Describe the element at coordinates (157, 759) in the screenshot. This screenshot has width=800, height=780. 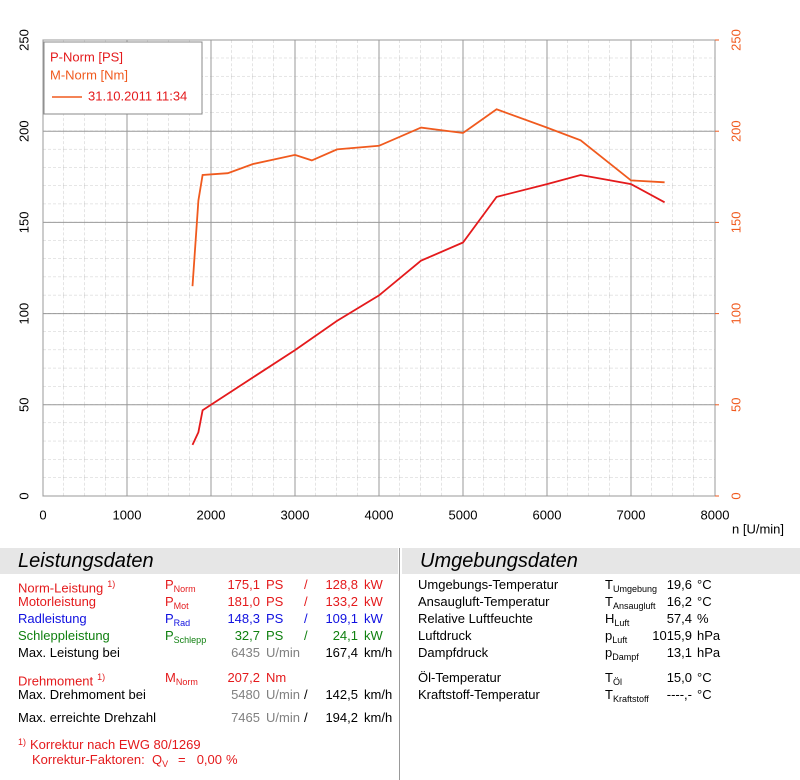
I see `symbol-letter: Q` at that location.